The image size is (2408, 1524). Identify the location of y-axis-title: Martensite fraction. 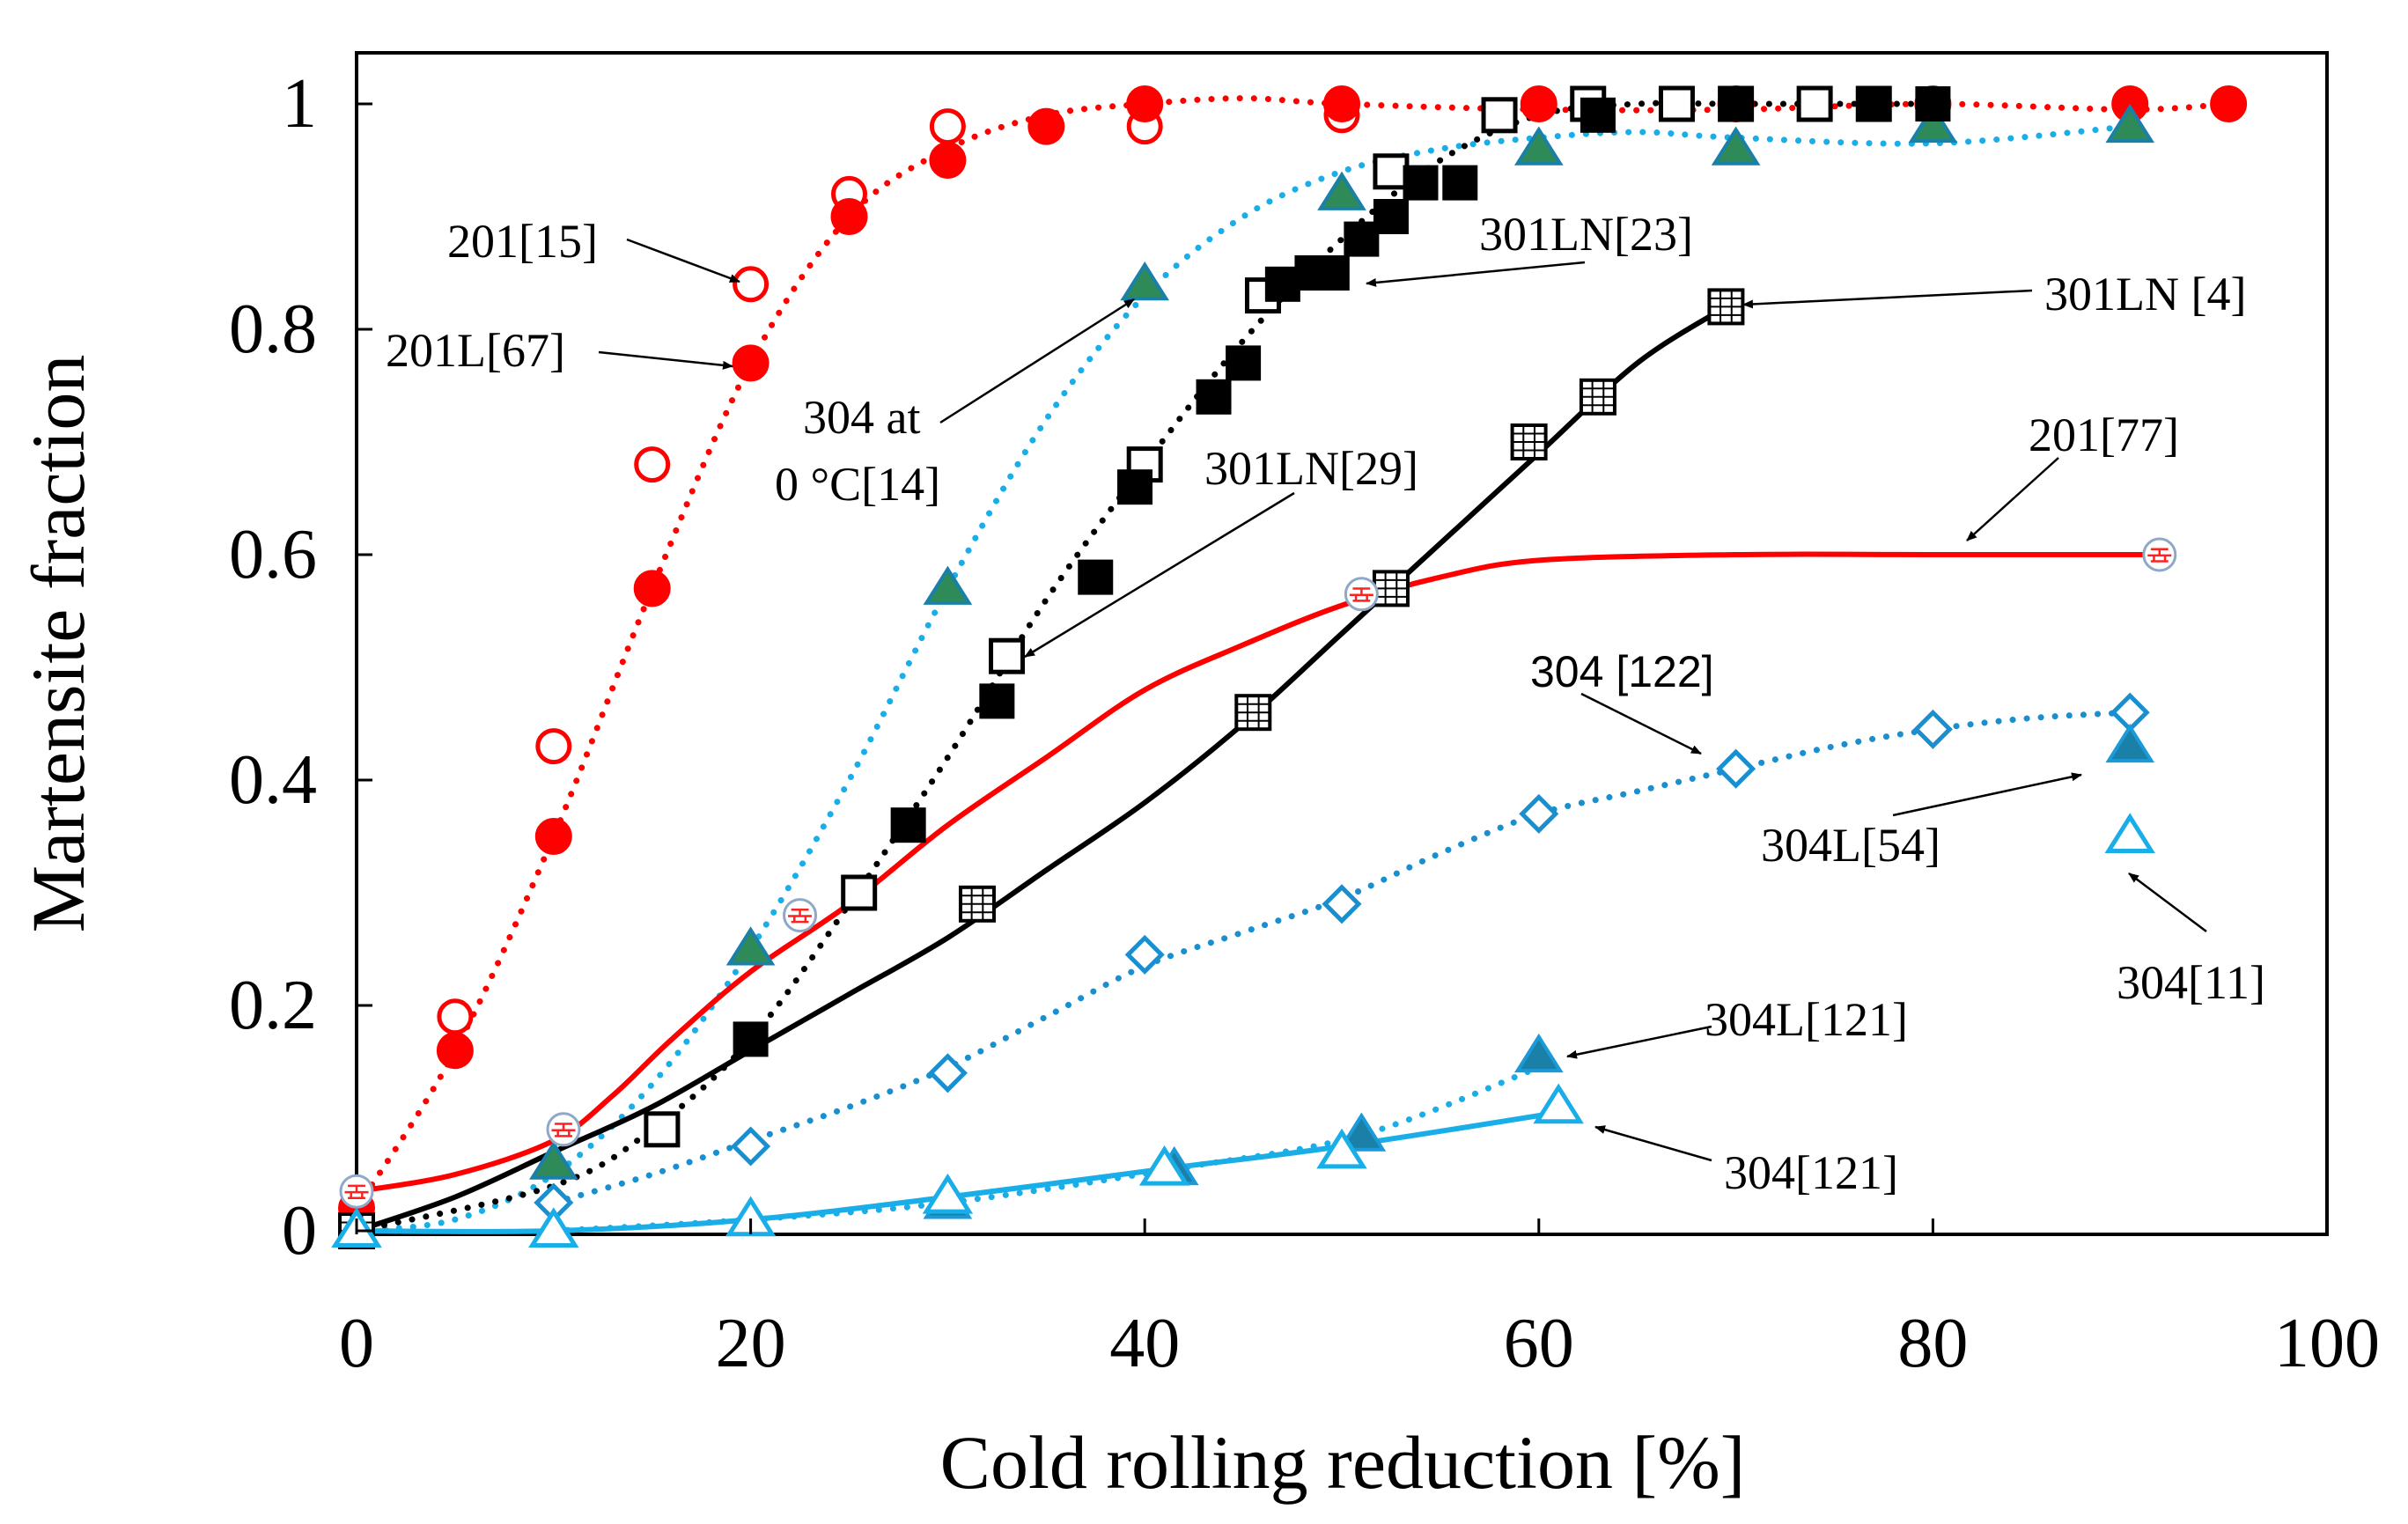
(58, 644).